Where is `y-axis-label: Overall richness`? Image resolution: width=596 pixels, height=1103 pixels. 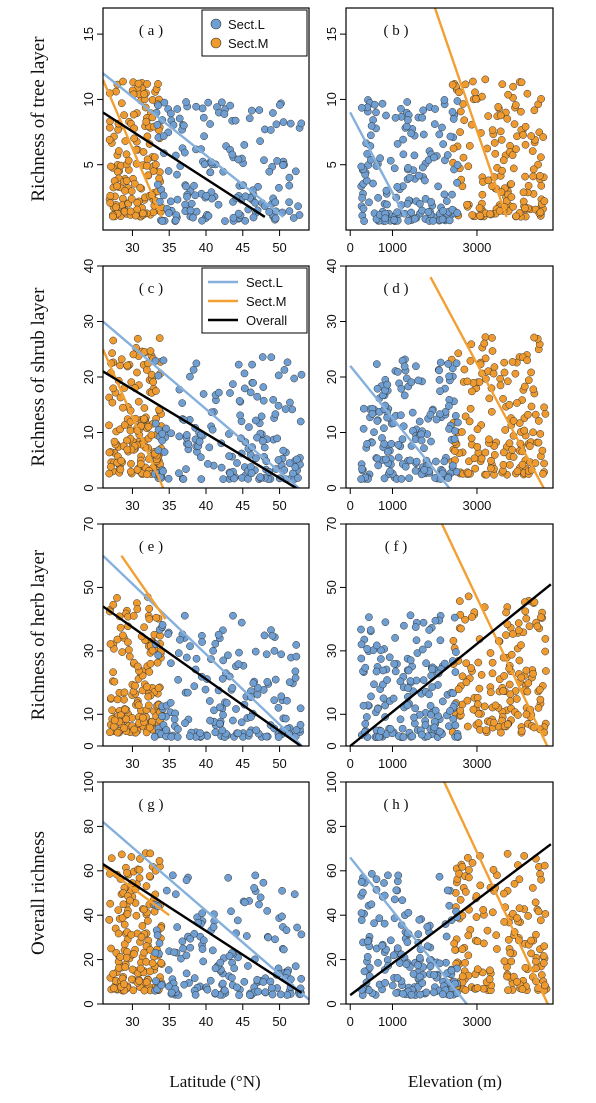 y-axis-label: Overall richness is located at coordinates (38, 893).